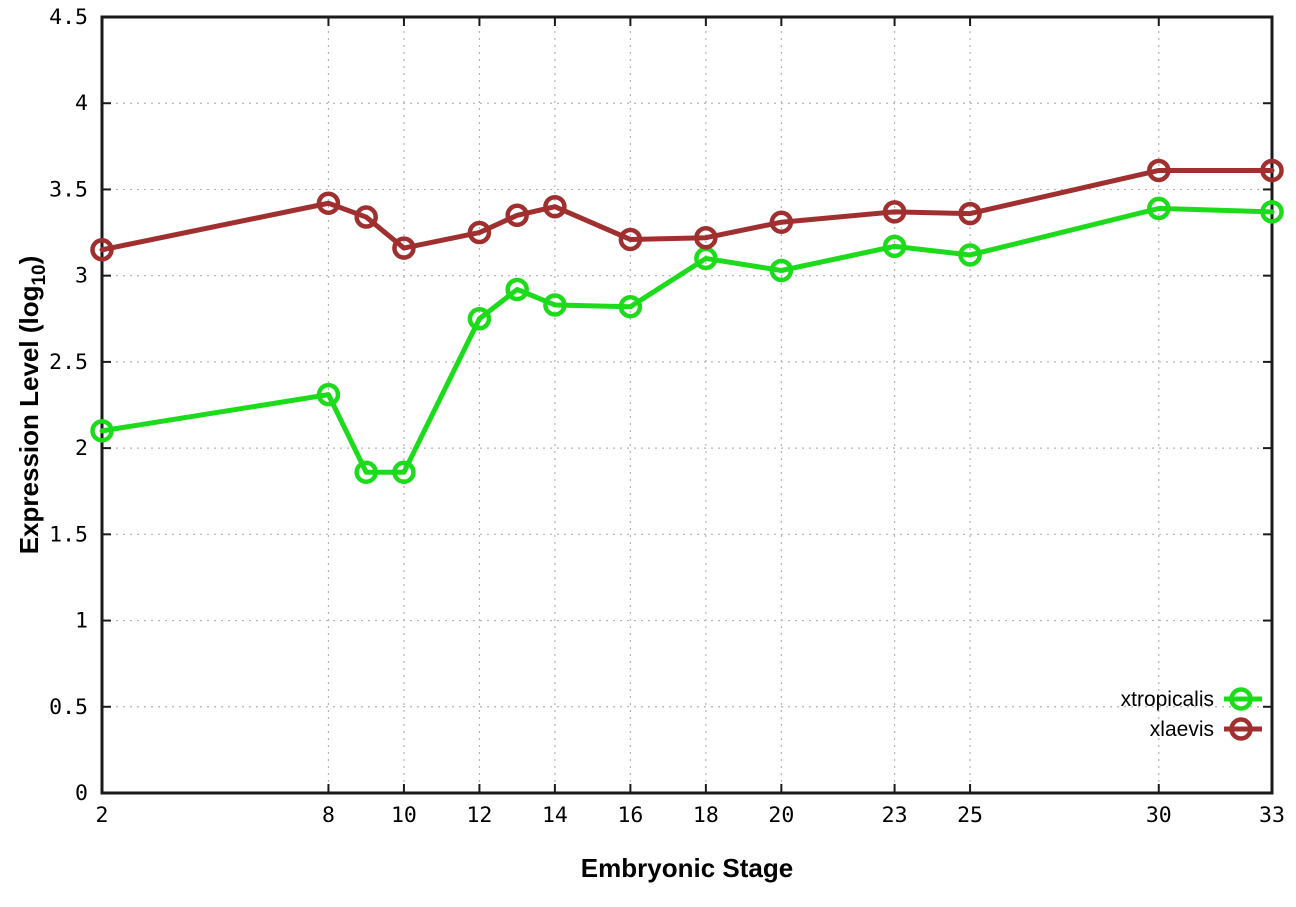  What do you see at coordinates (1167, 699) in the screenshot?
I see `legend-label-xtropicalis: xtropicalis` at bounding box center [1167, 699].